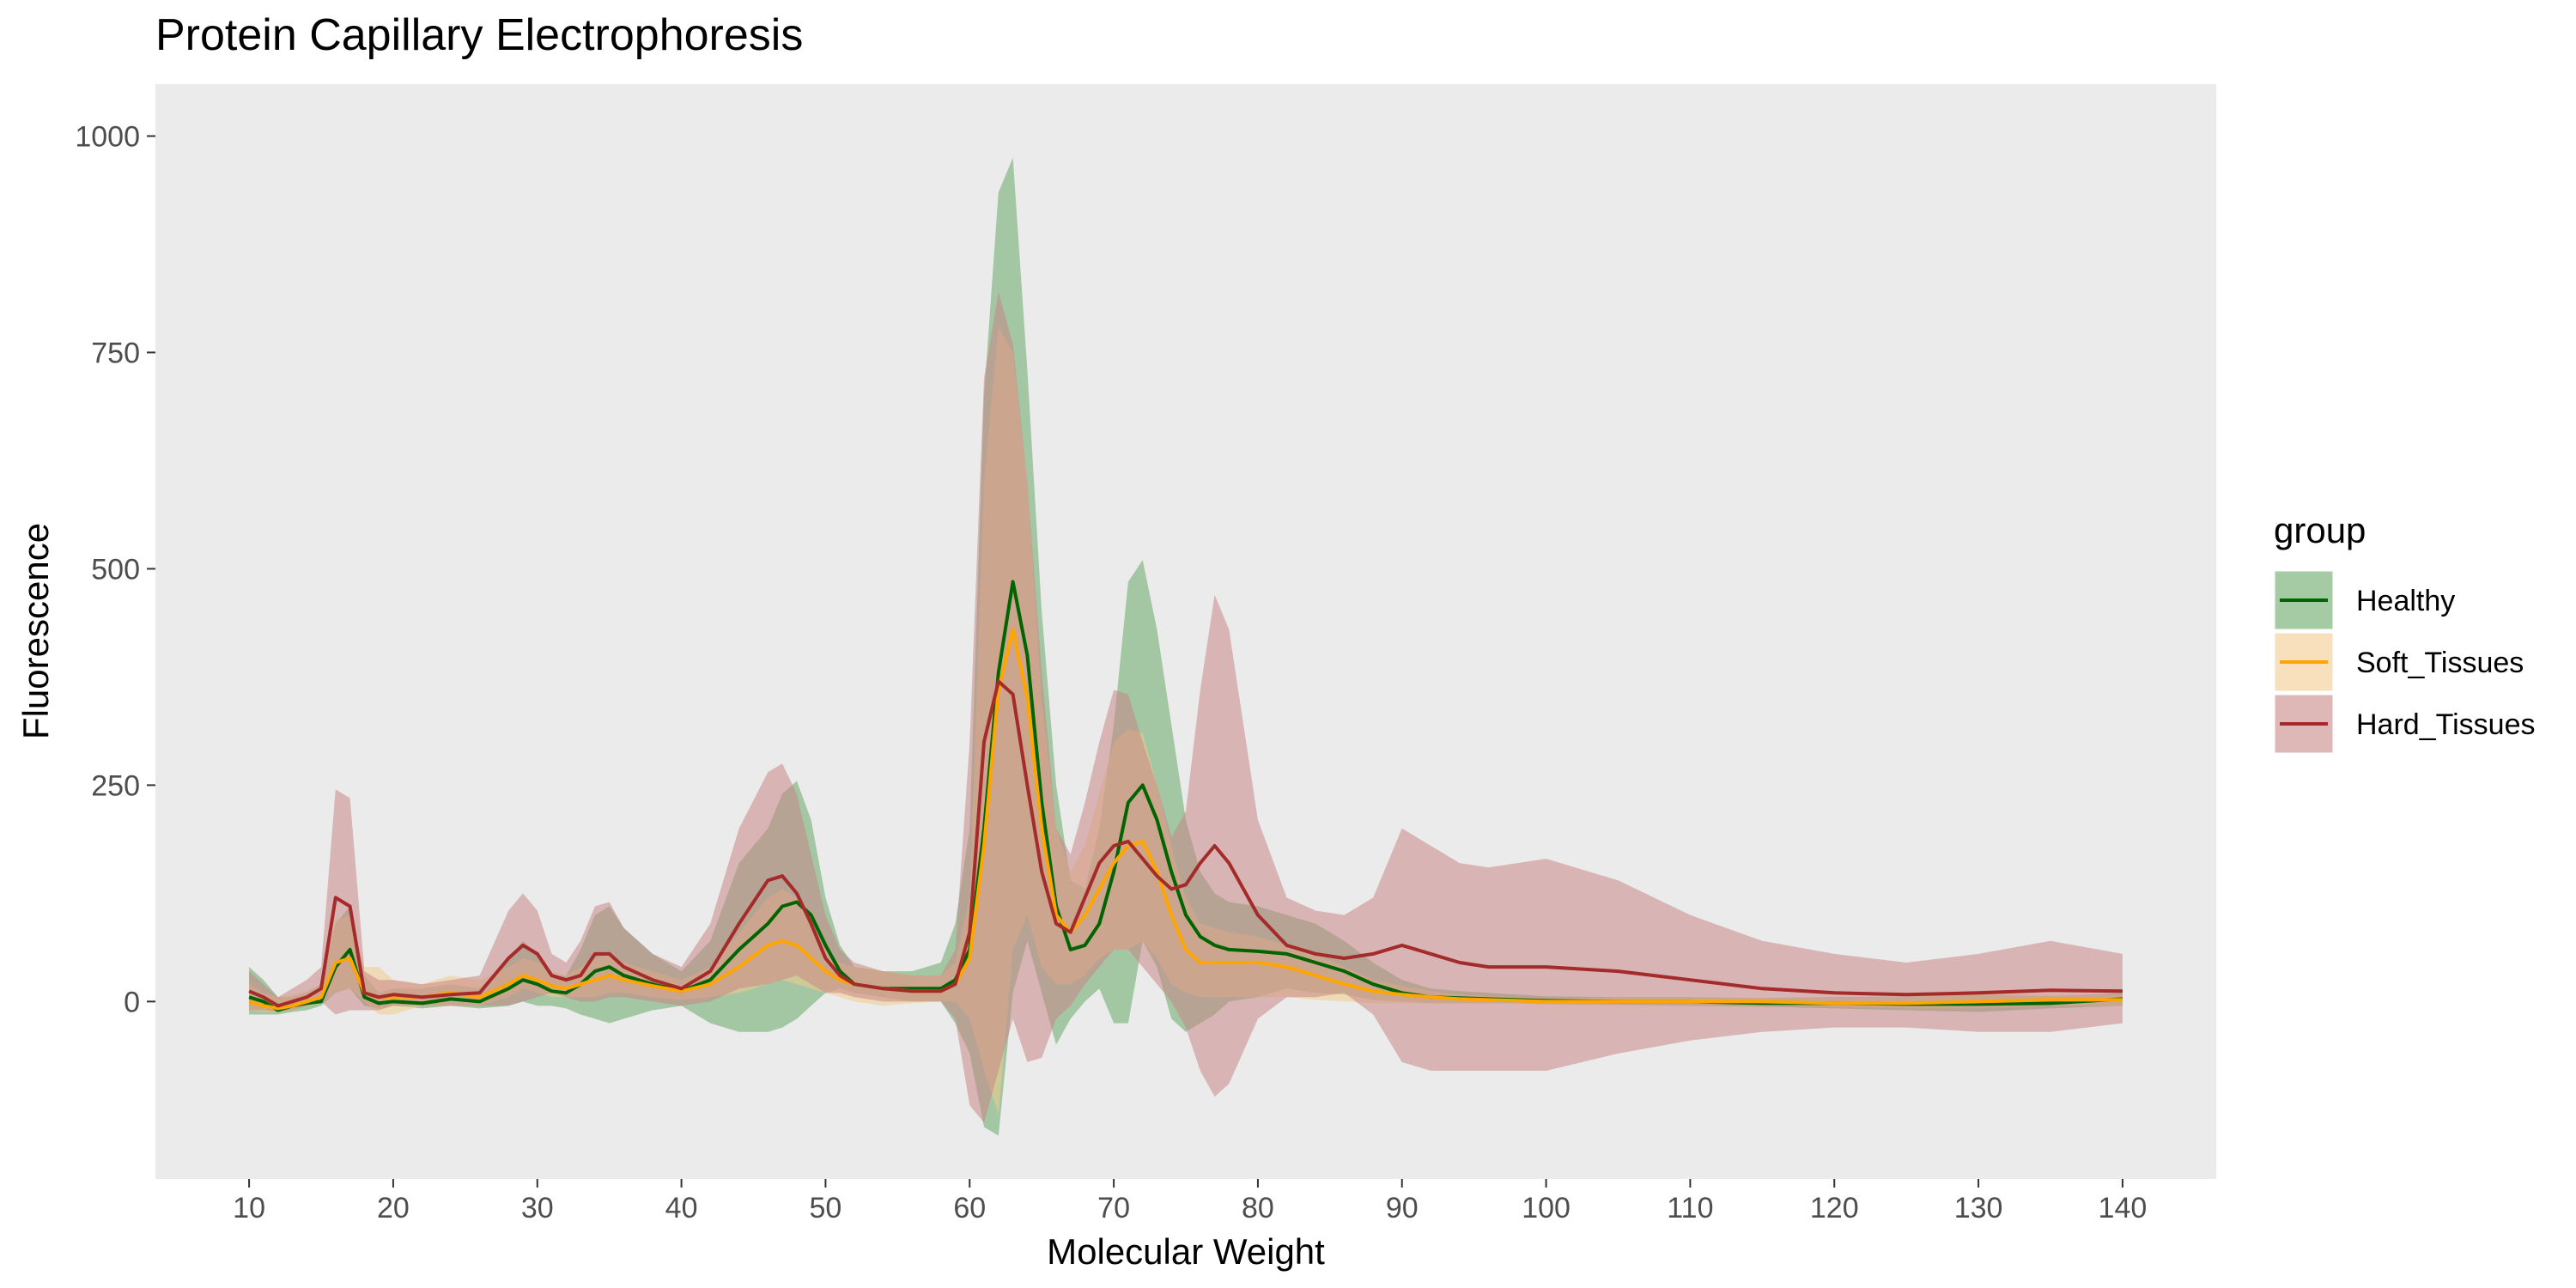  Describe the element at coordinates (2445, 724) in the screenshot. I see `legend-label-hard-tissues: Hard_Tissues` at that location.